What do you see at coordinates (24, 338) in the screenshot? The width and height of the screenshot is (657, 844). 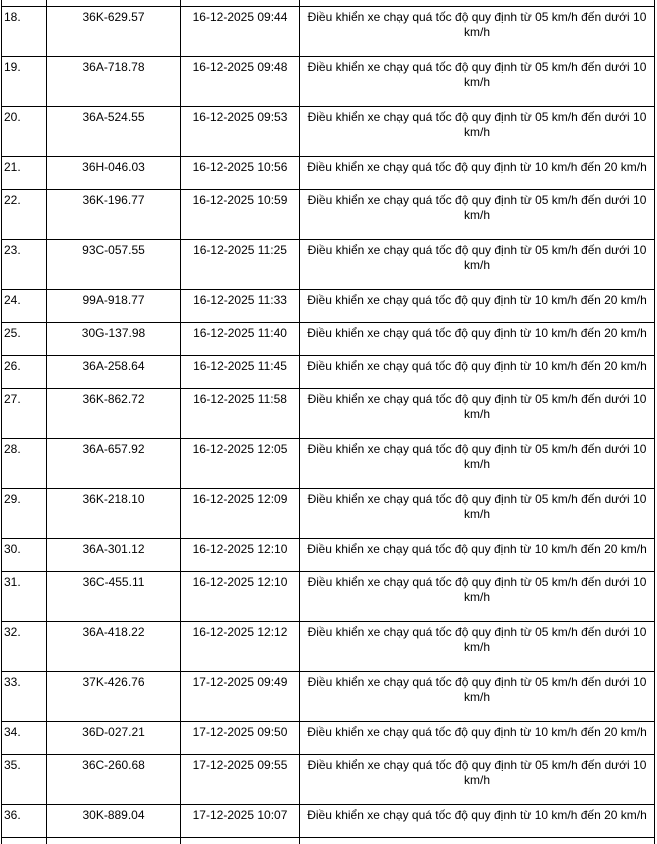 I see `cell-row-number: 25.` at bounding box center [24, 338].